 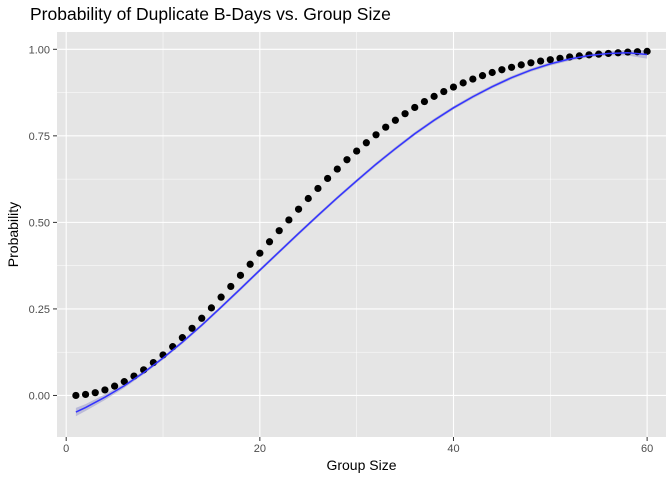 What do you see at coordinates (358, 446) in the screenshot?
I see `x-axis-ticks: 0 20 40 60` at bounding box center [358, 446].